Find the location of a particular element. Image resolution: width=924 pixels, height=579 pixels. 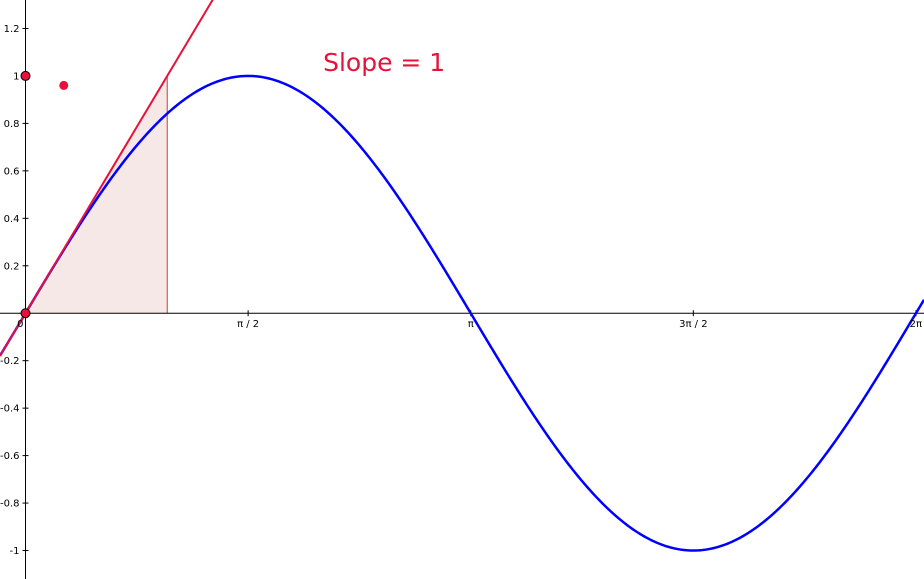

y-tick-label: -1 is located at coordinates (15, 551).